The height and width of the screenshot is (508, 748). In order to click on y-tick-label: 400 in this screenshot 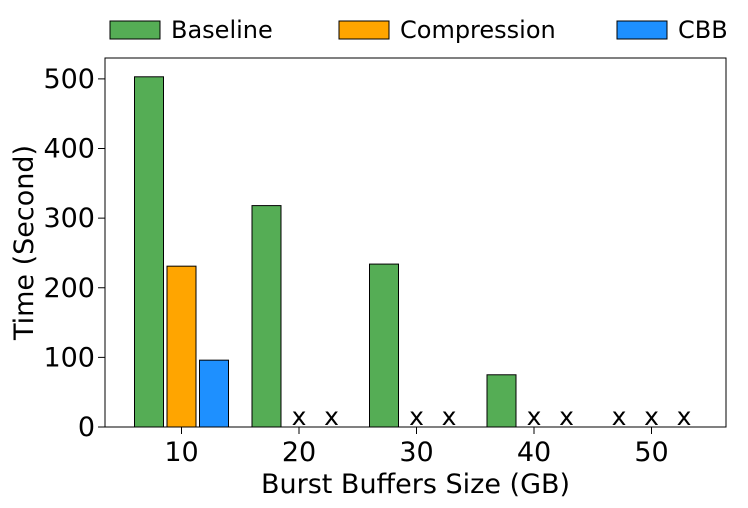, I will do `click(69, 149)`.